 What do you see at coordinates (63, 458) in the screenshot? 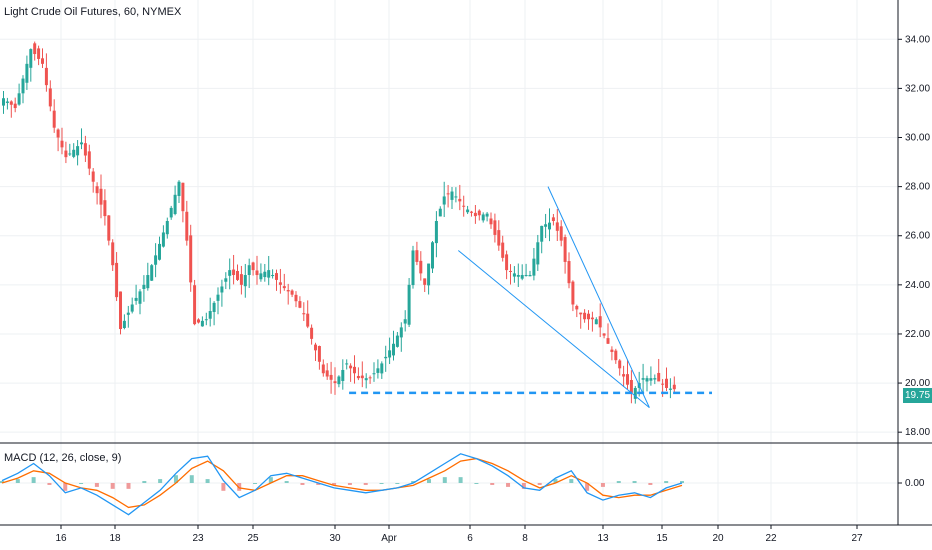
I see `macd-indicator-label: MACD (12, 26, close, 9)` at bounding box center [63, 458].